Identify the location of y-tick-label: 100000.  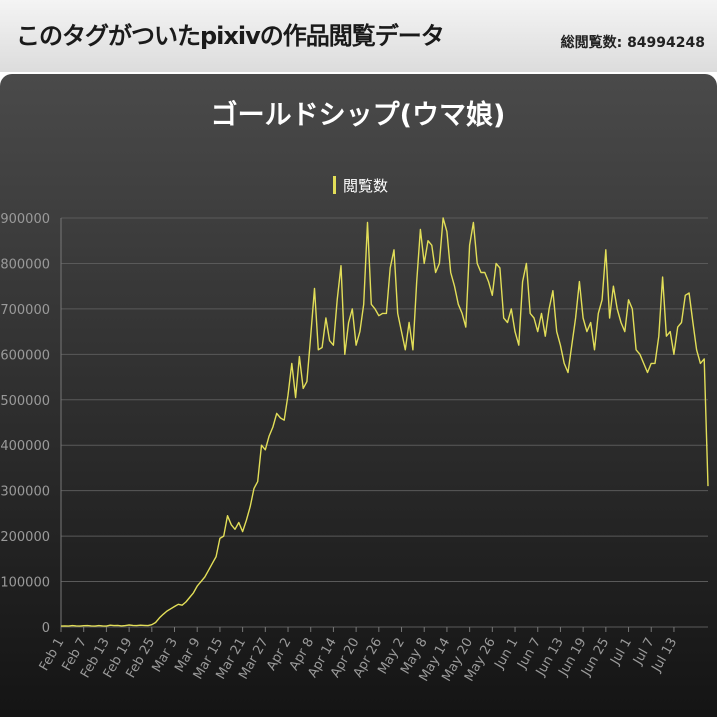
(25, 583).